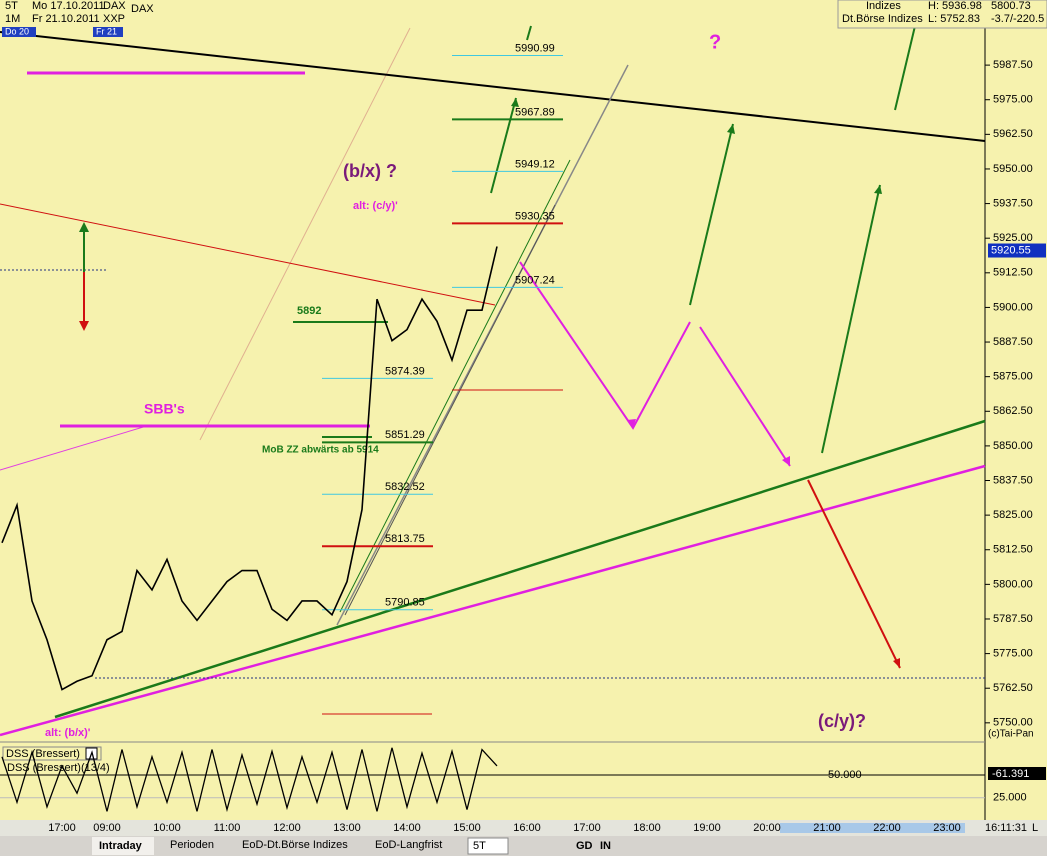  What do you see at coordinates (295, 845) in the screenshot?
I see `tab-label: EoD-Dt.Börse Indizes` at bounding box center [295, 845].